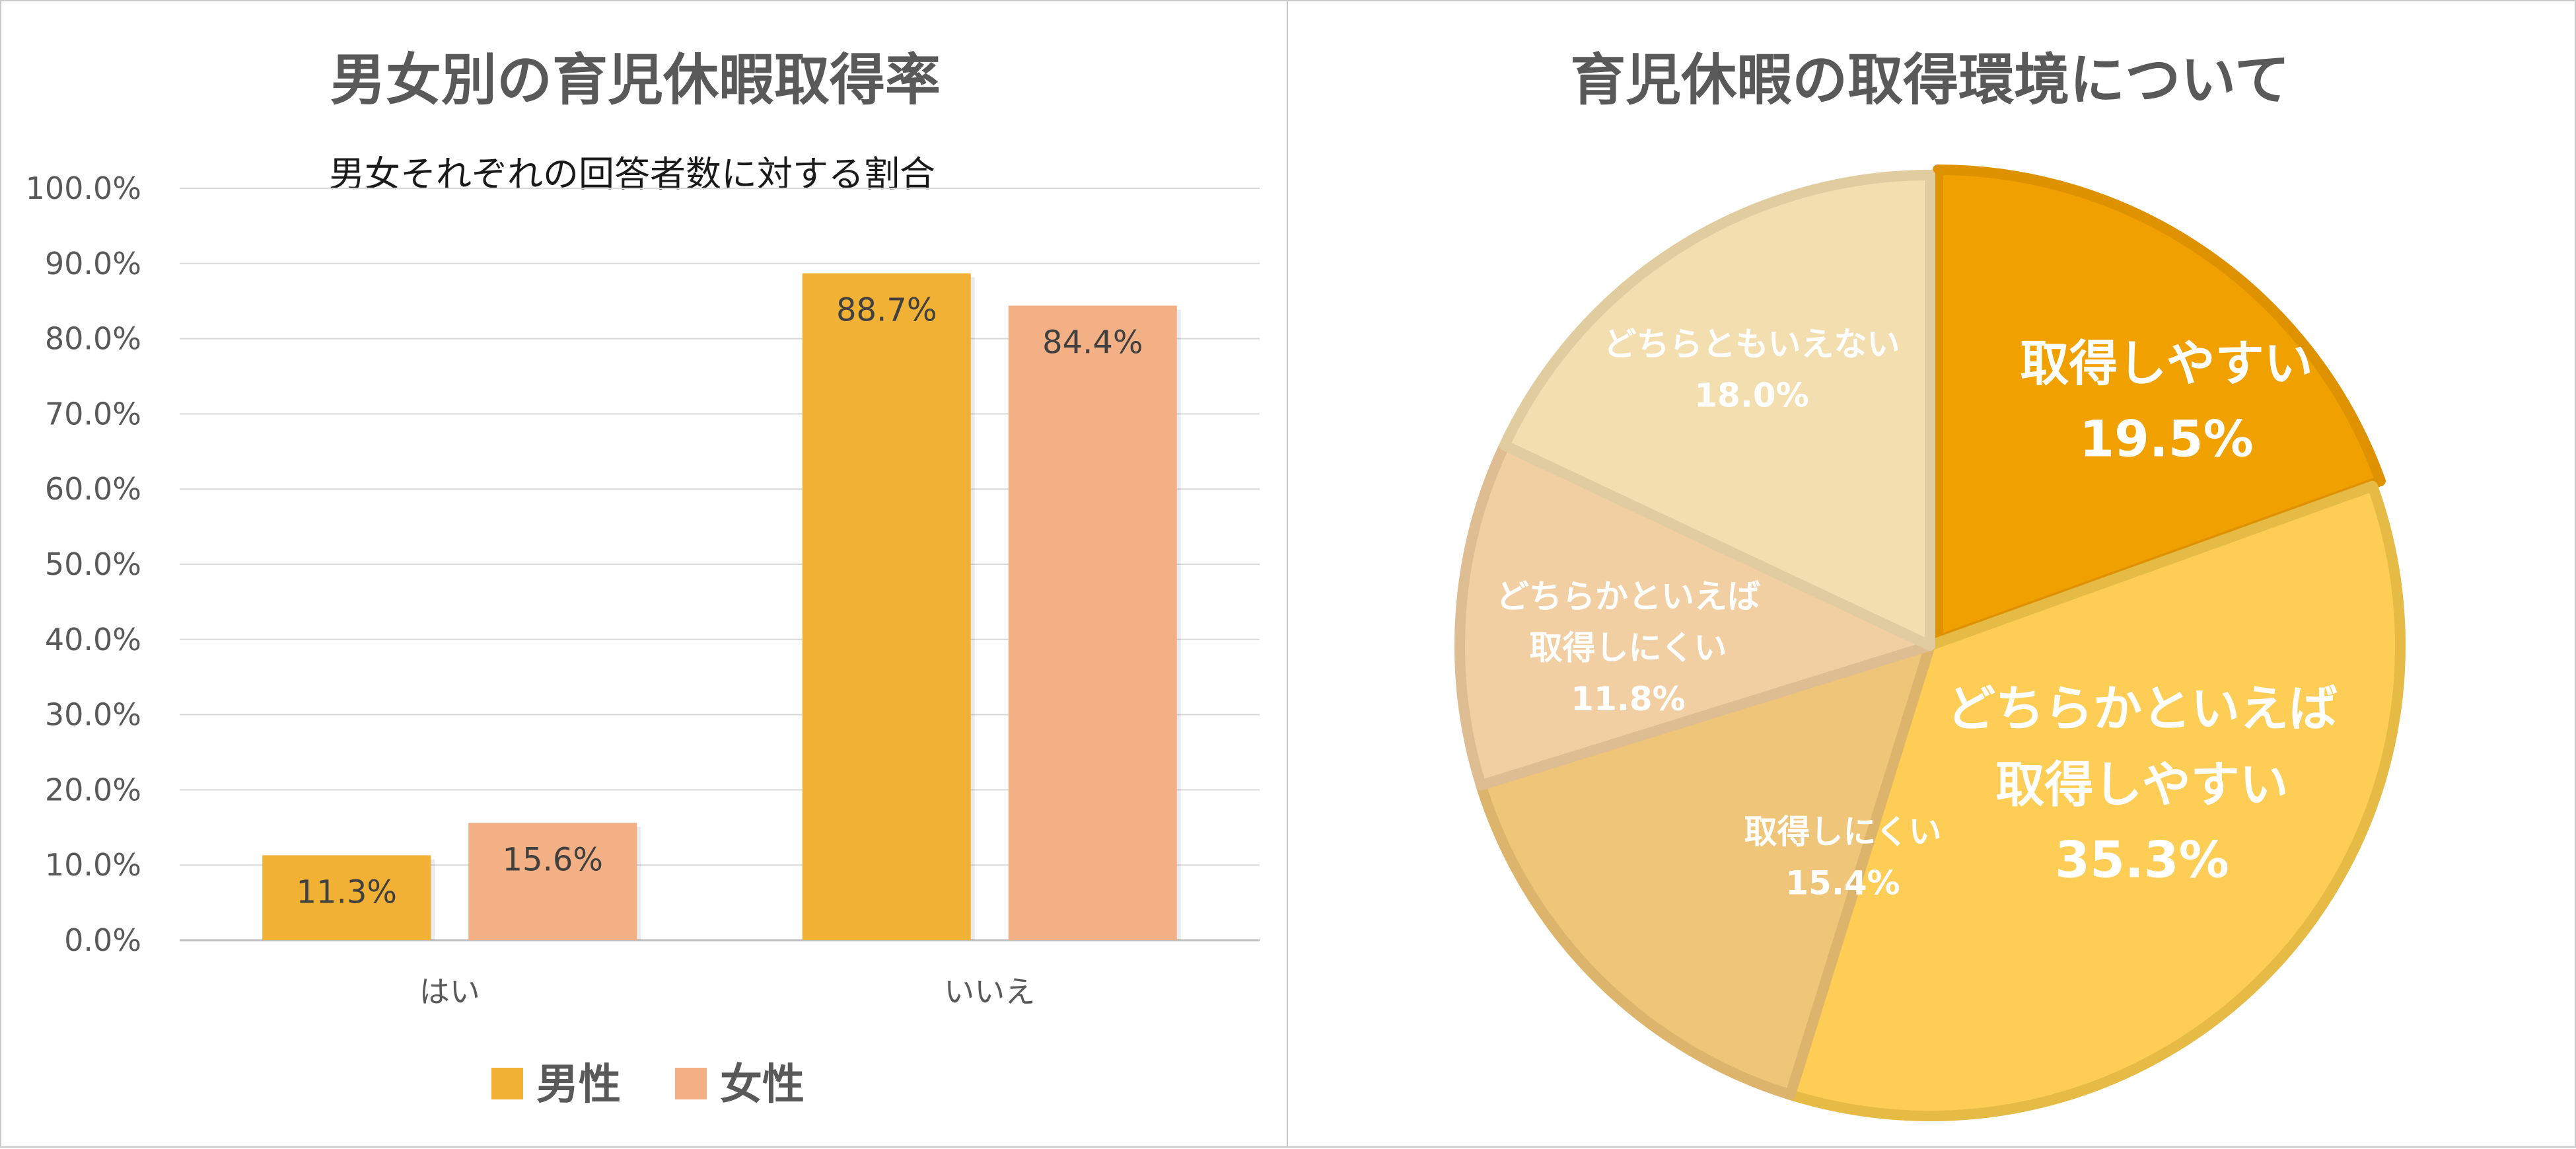  What do you see at coordinates (763, 1084) in the screenshot?
I see `legend-label: 女性` at bounding box center [763, 1084].